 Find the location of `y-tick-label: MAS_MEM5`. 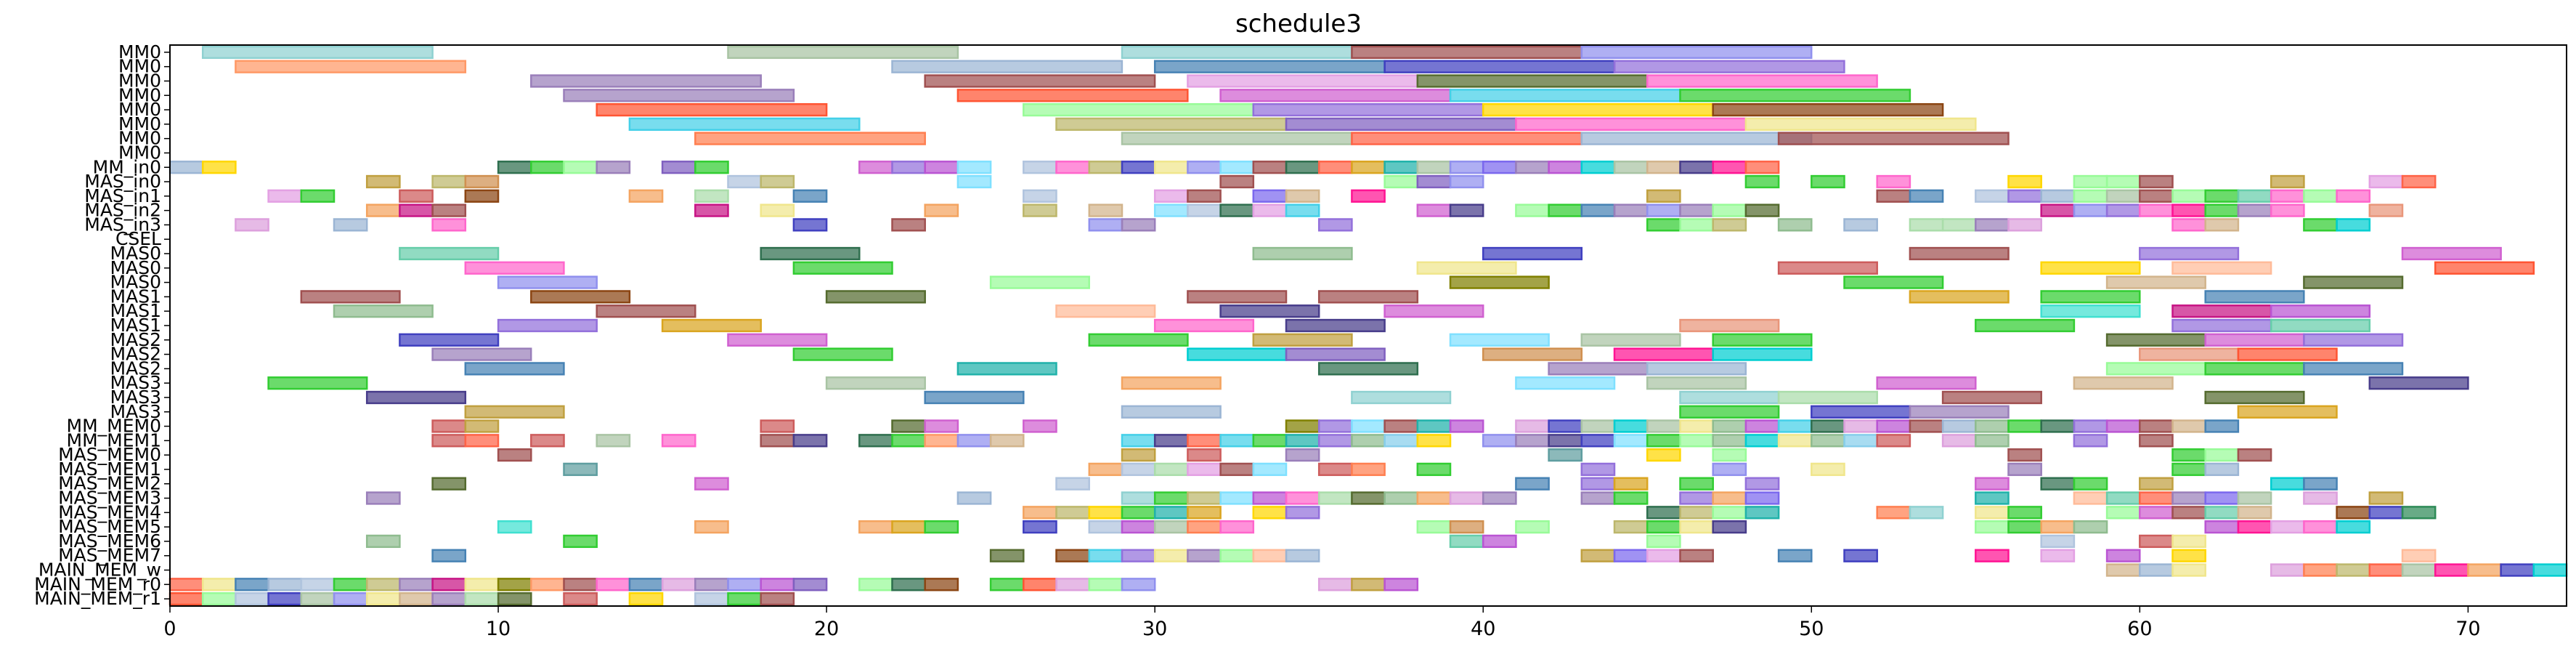

y-tick-label: MAS_MEM5 is located at coordinates (110, 526).